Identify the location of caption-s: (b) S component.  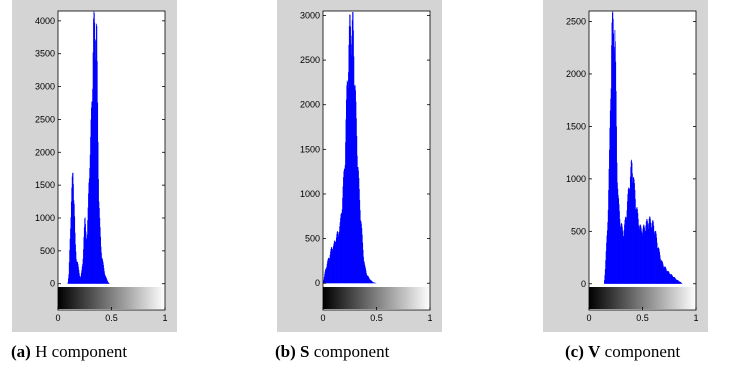
(332, 352).